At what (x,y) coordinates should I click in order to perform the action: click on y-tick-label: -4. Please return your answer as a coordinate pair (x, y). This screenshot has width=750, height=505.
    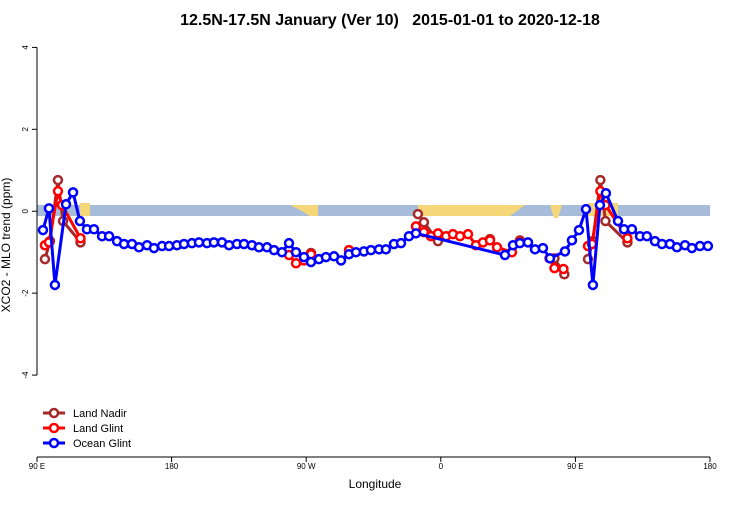
    Looking at the image, I should click on (25, 375).